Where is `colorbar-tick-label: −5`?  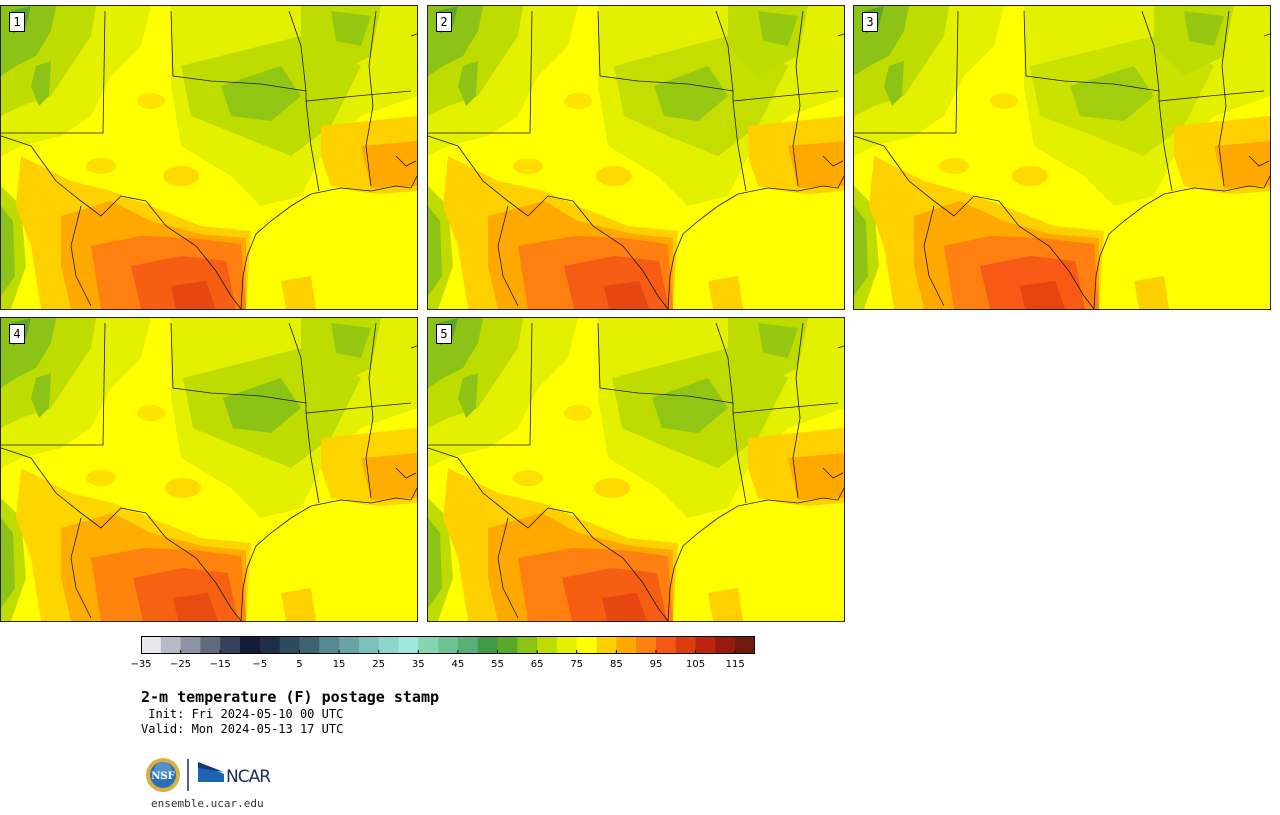
colorbar-tick-label: −5 is located at coordinates (260, 664).